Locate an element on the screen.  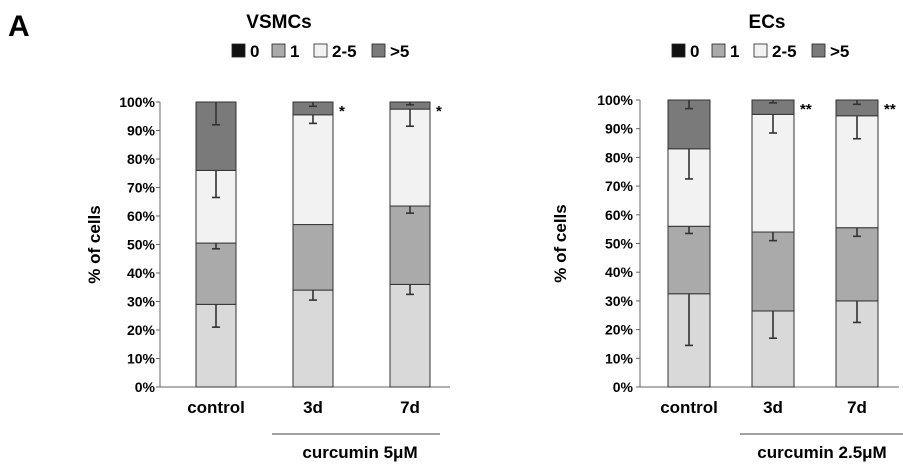
group-label: curcumin 5μM is located at coordinates (359, 452).